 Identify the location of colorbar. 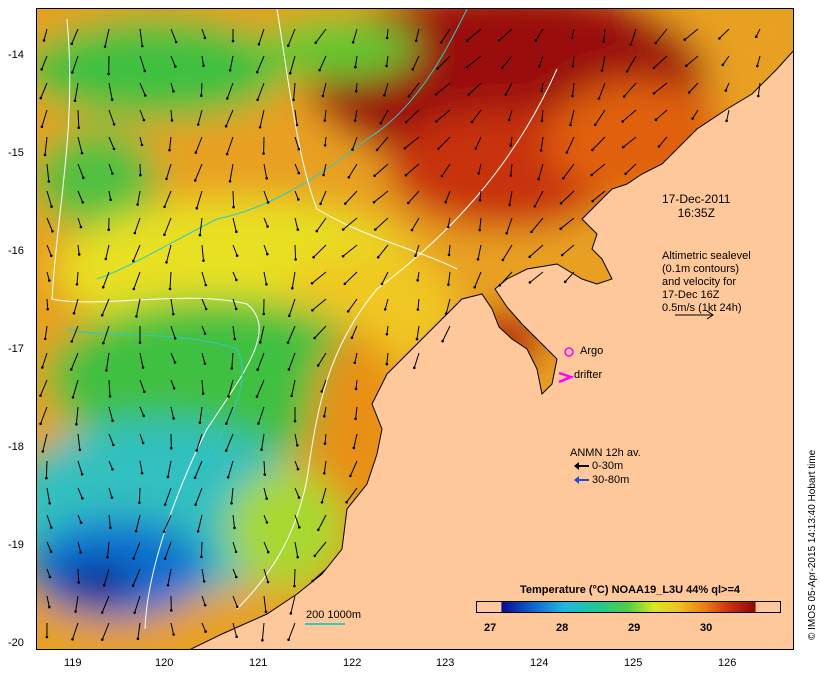
(628, 607).